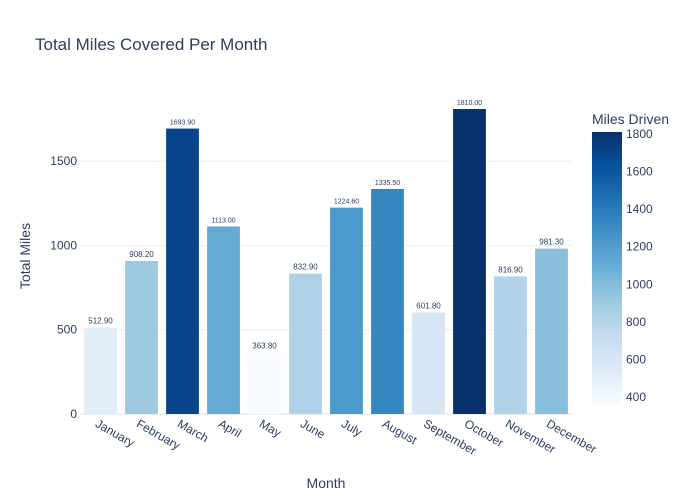 This screenshot has height=500, width=700. What do you see at coordinates (639, 284) in the screenshot?
I see `colorbar-tick-label: 1000` at bounding box center [639, 284].